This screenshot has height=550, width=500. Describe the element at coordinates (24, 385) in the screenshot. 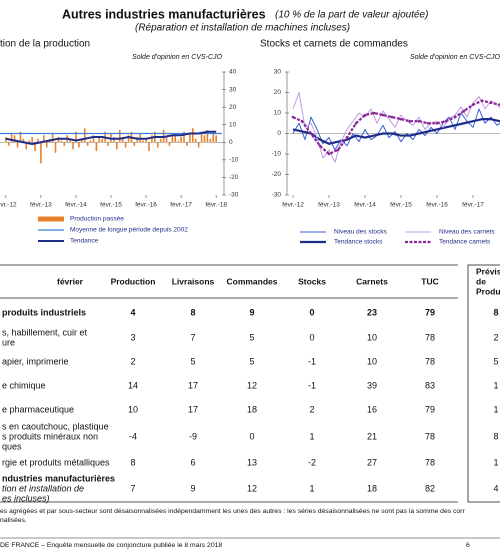

I see `row-label: e chimique` at that location.